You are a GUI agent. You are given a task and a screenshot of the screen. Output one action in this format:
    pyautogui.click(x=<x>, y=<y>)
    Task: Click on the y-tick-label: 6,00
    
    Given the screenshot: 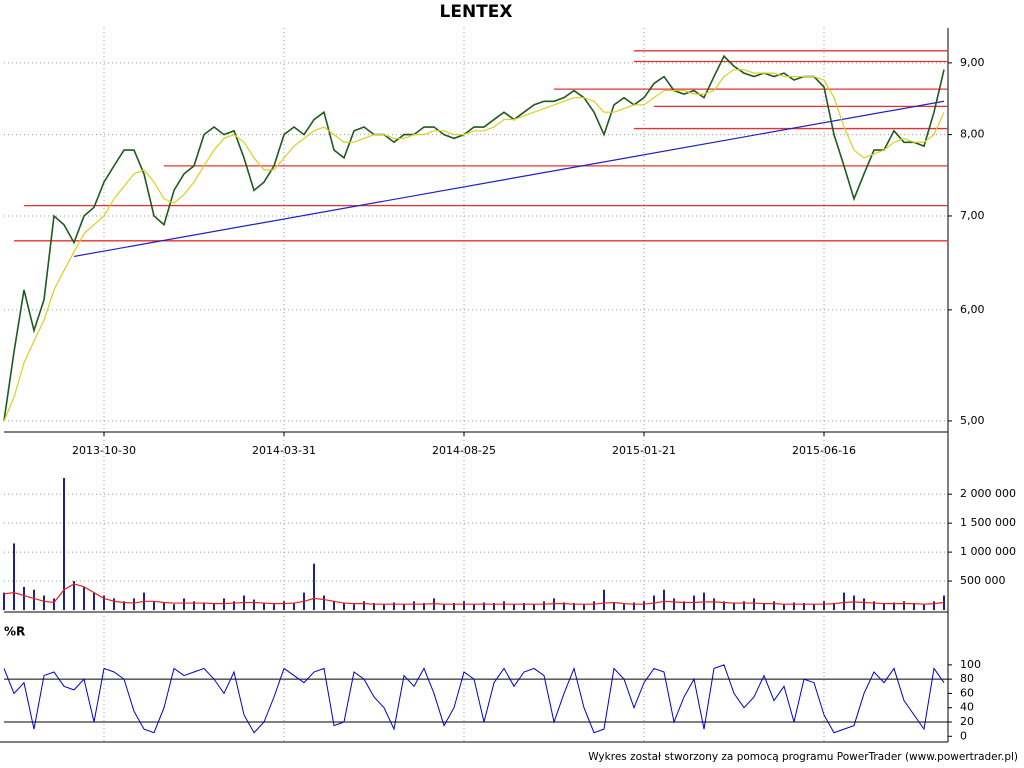 What is the action you would take?
    pyautogui.click(x=972, y=309)
    